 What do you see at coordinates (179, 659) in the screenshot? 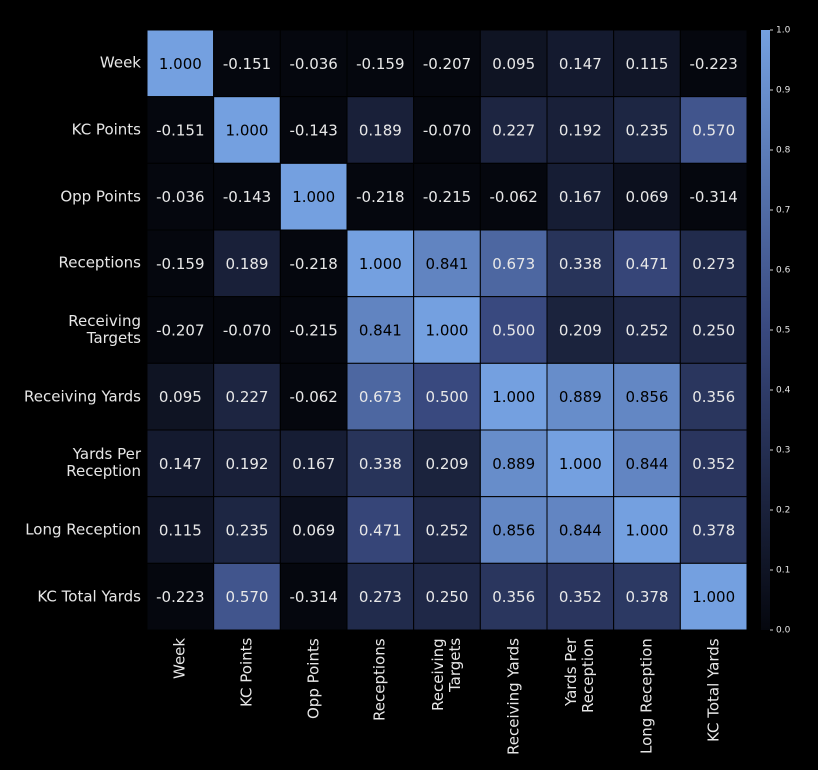
I see `x-tick-label: Week` at bounding box center [179, 659].